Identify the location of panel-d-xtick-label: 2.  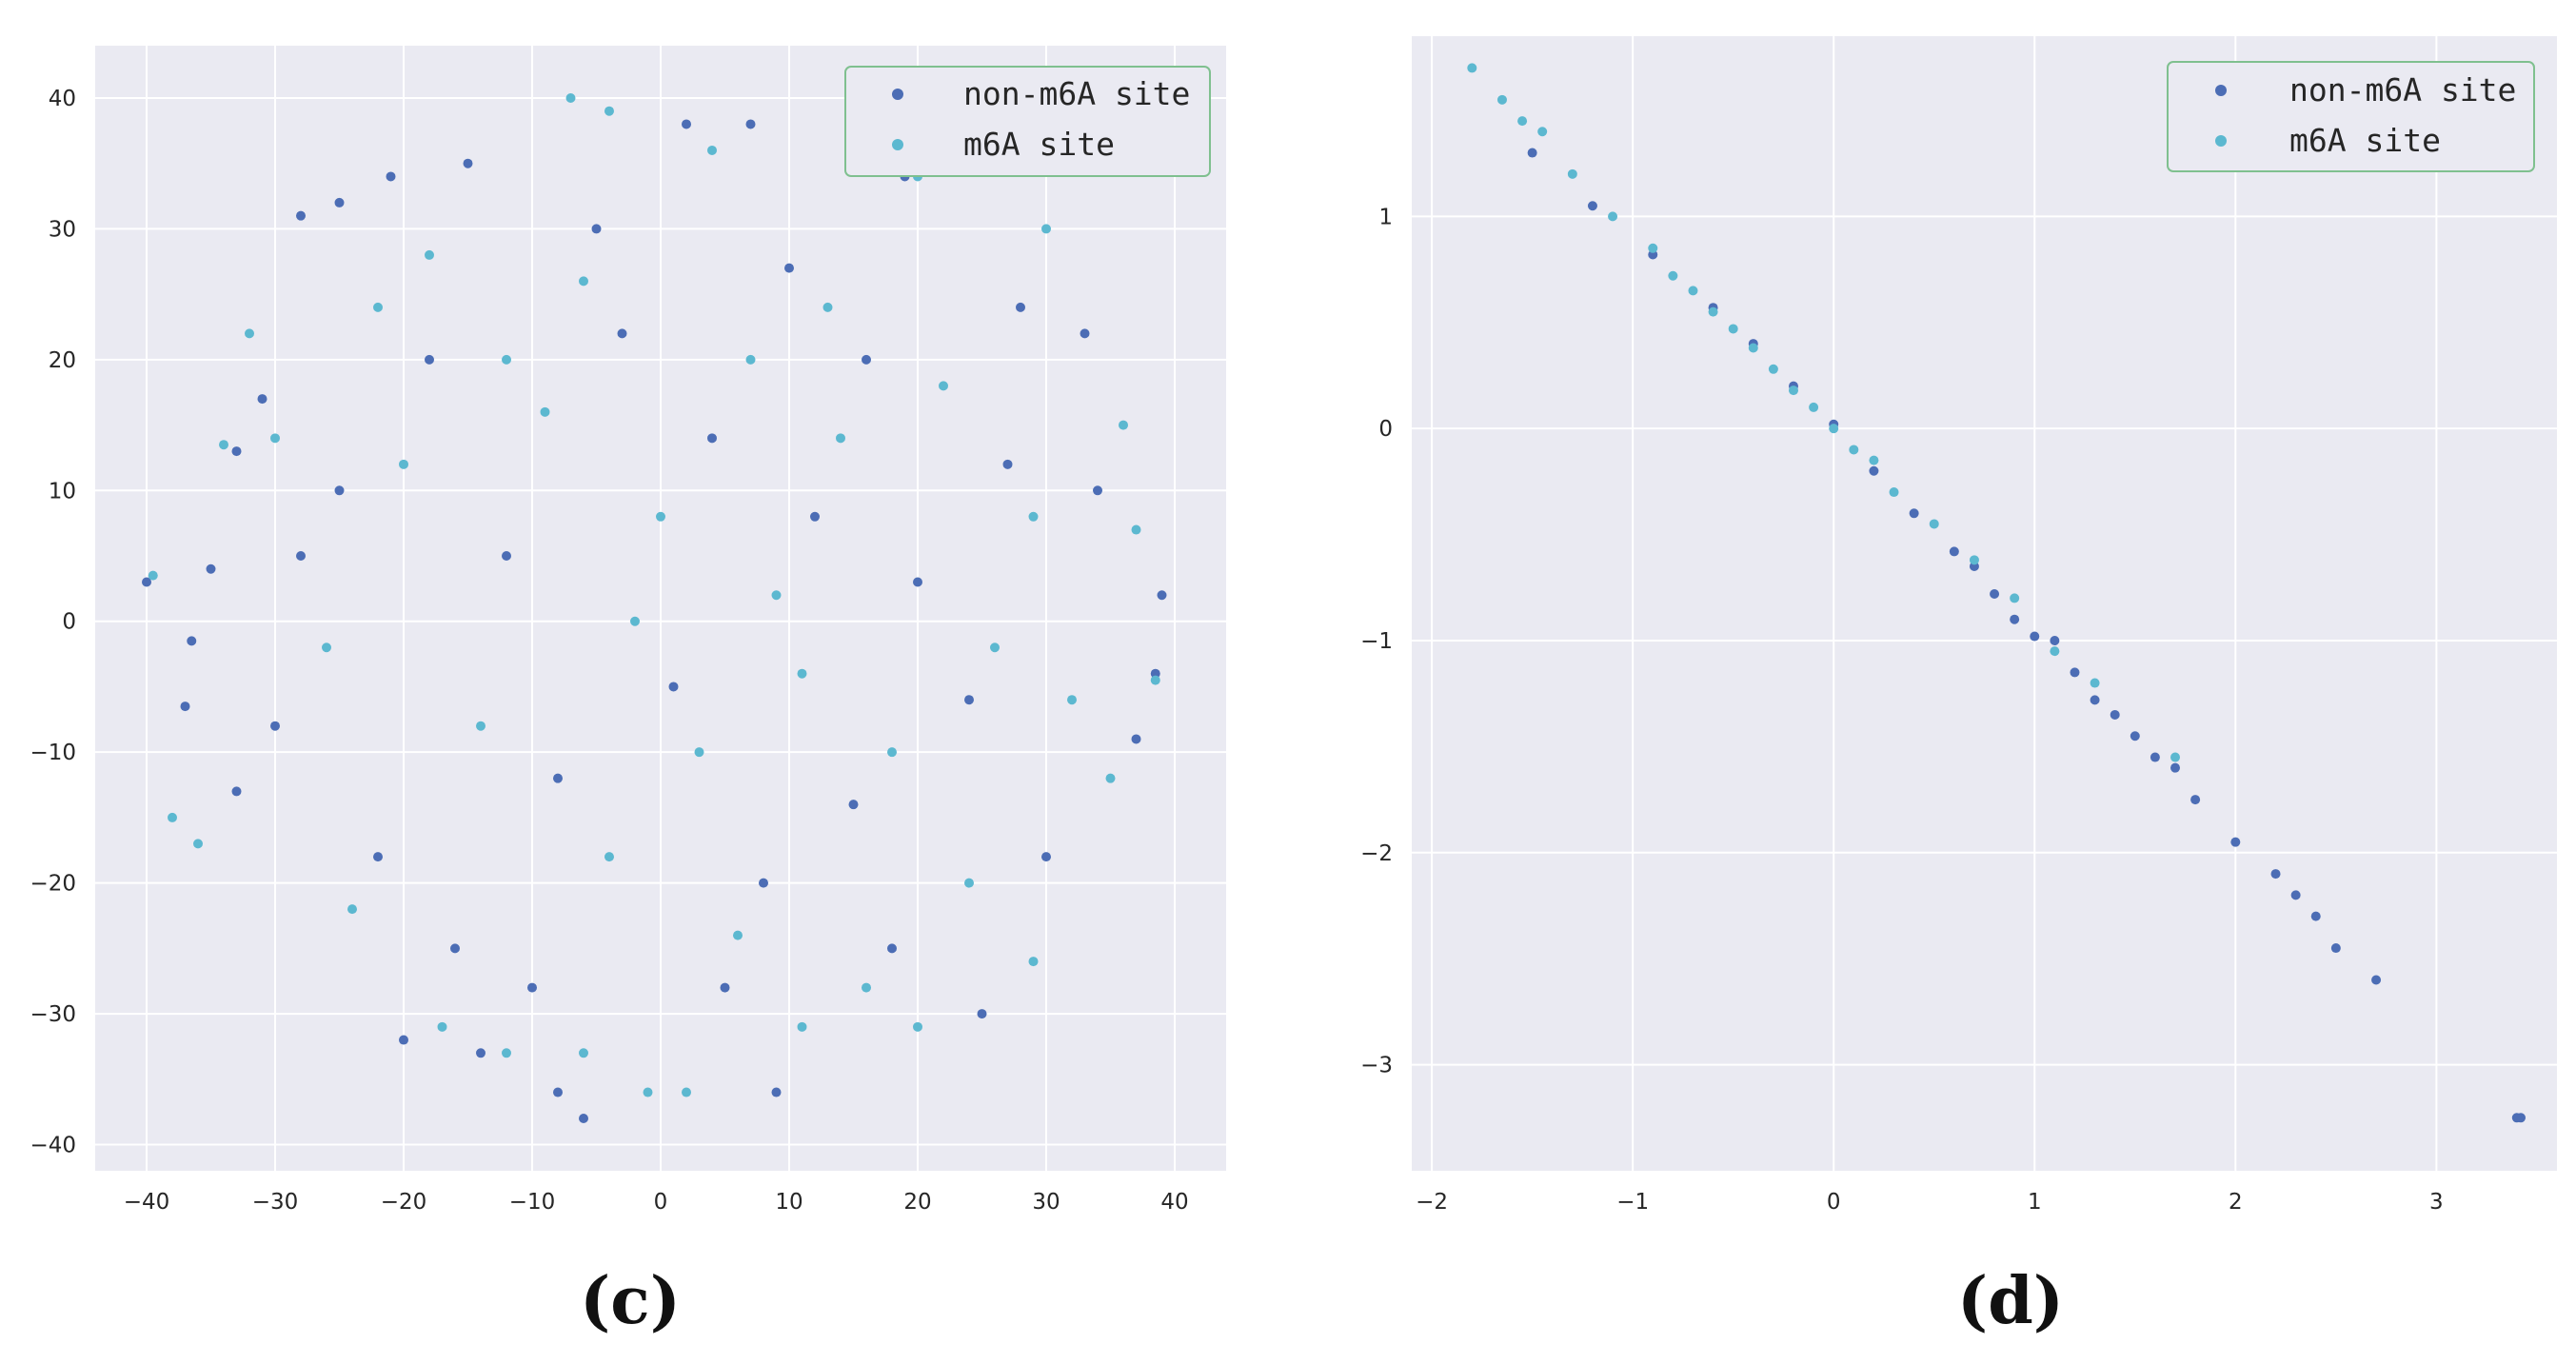
(2236, 1202).